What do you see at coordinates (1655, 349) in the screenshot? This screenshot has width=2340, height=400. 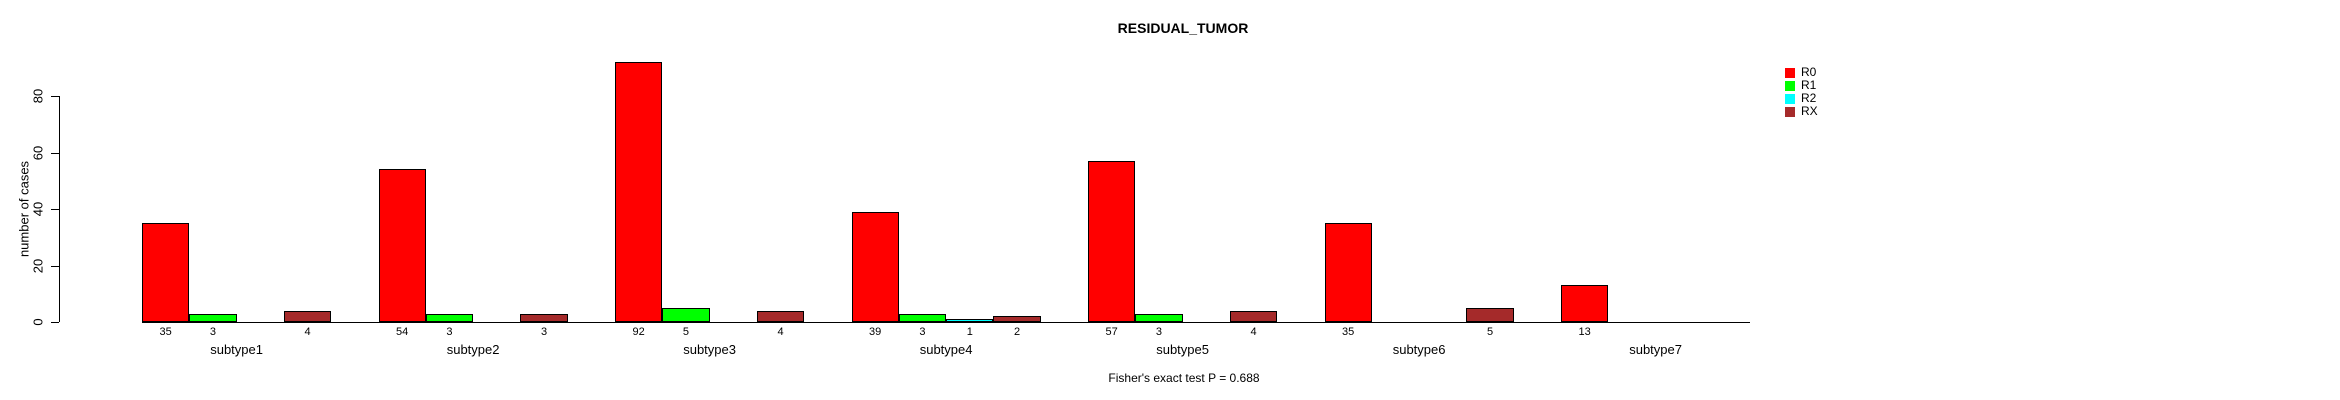 I see `category-label-subtype7: subtype7` at bounding box center [1655, 349].